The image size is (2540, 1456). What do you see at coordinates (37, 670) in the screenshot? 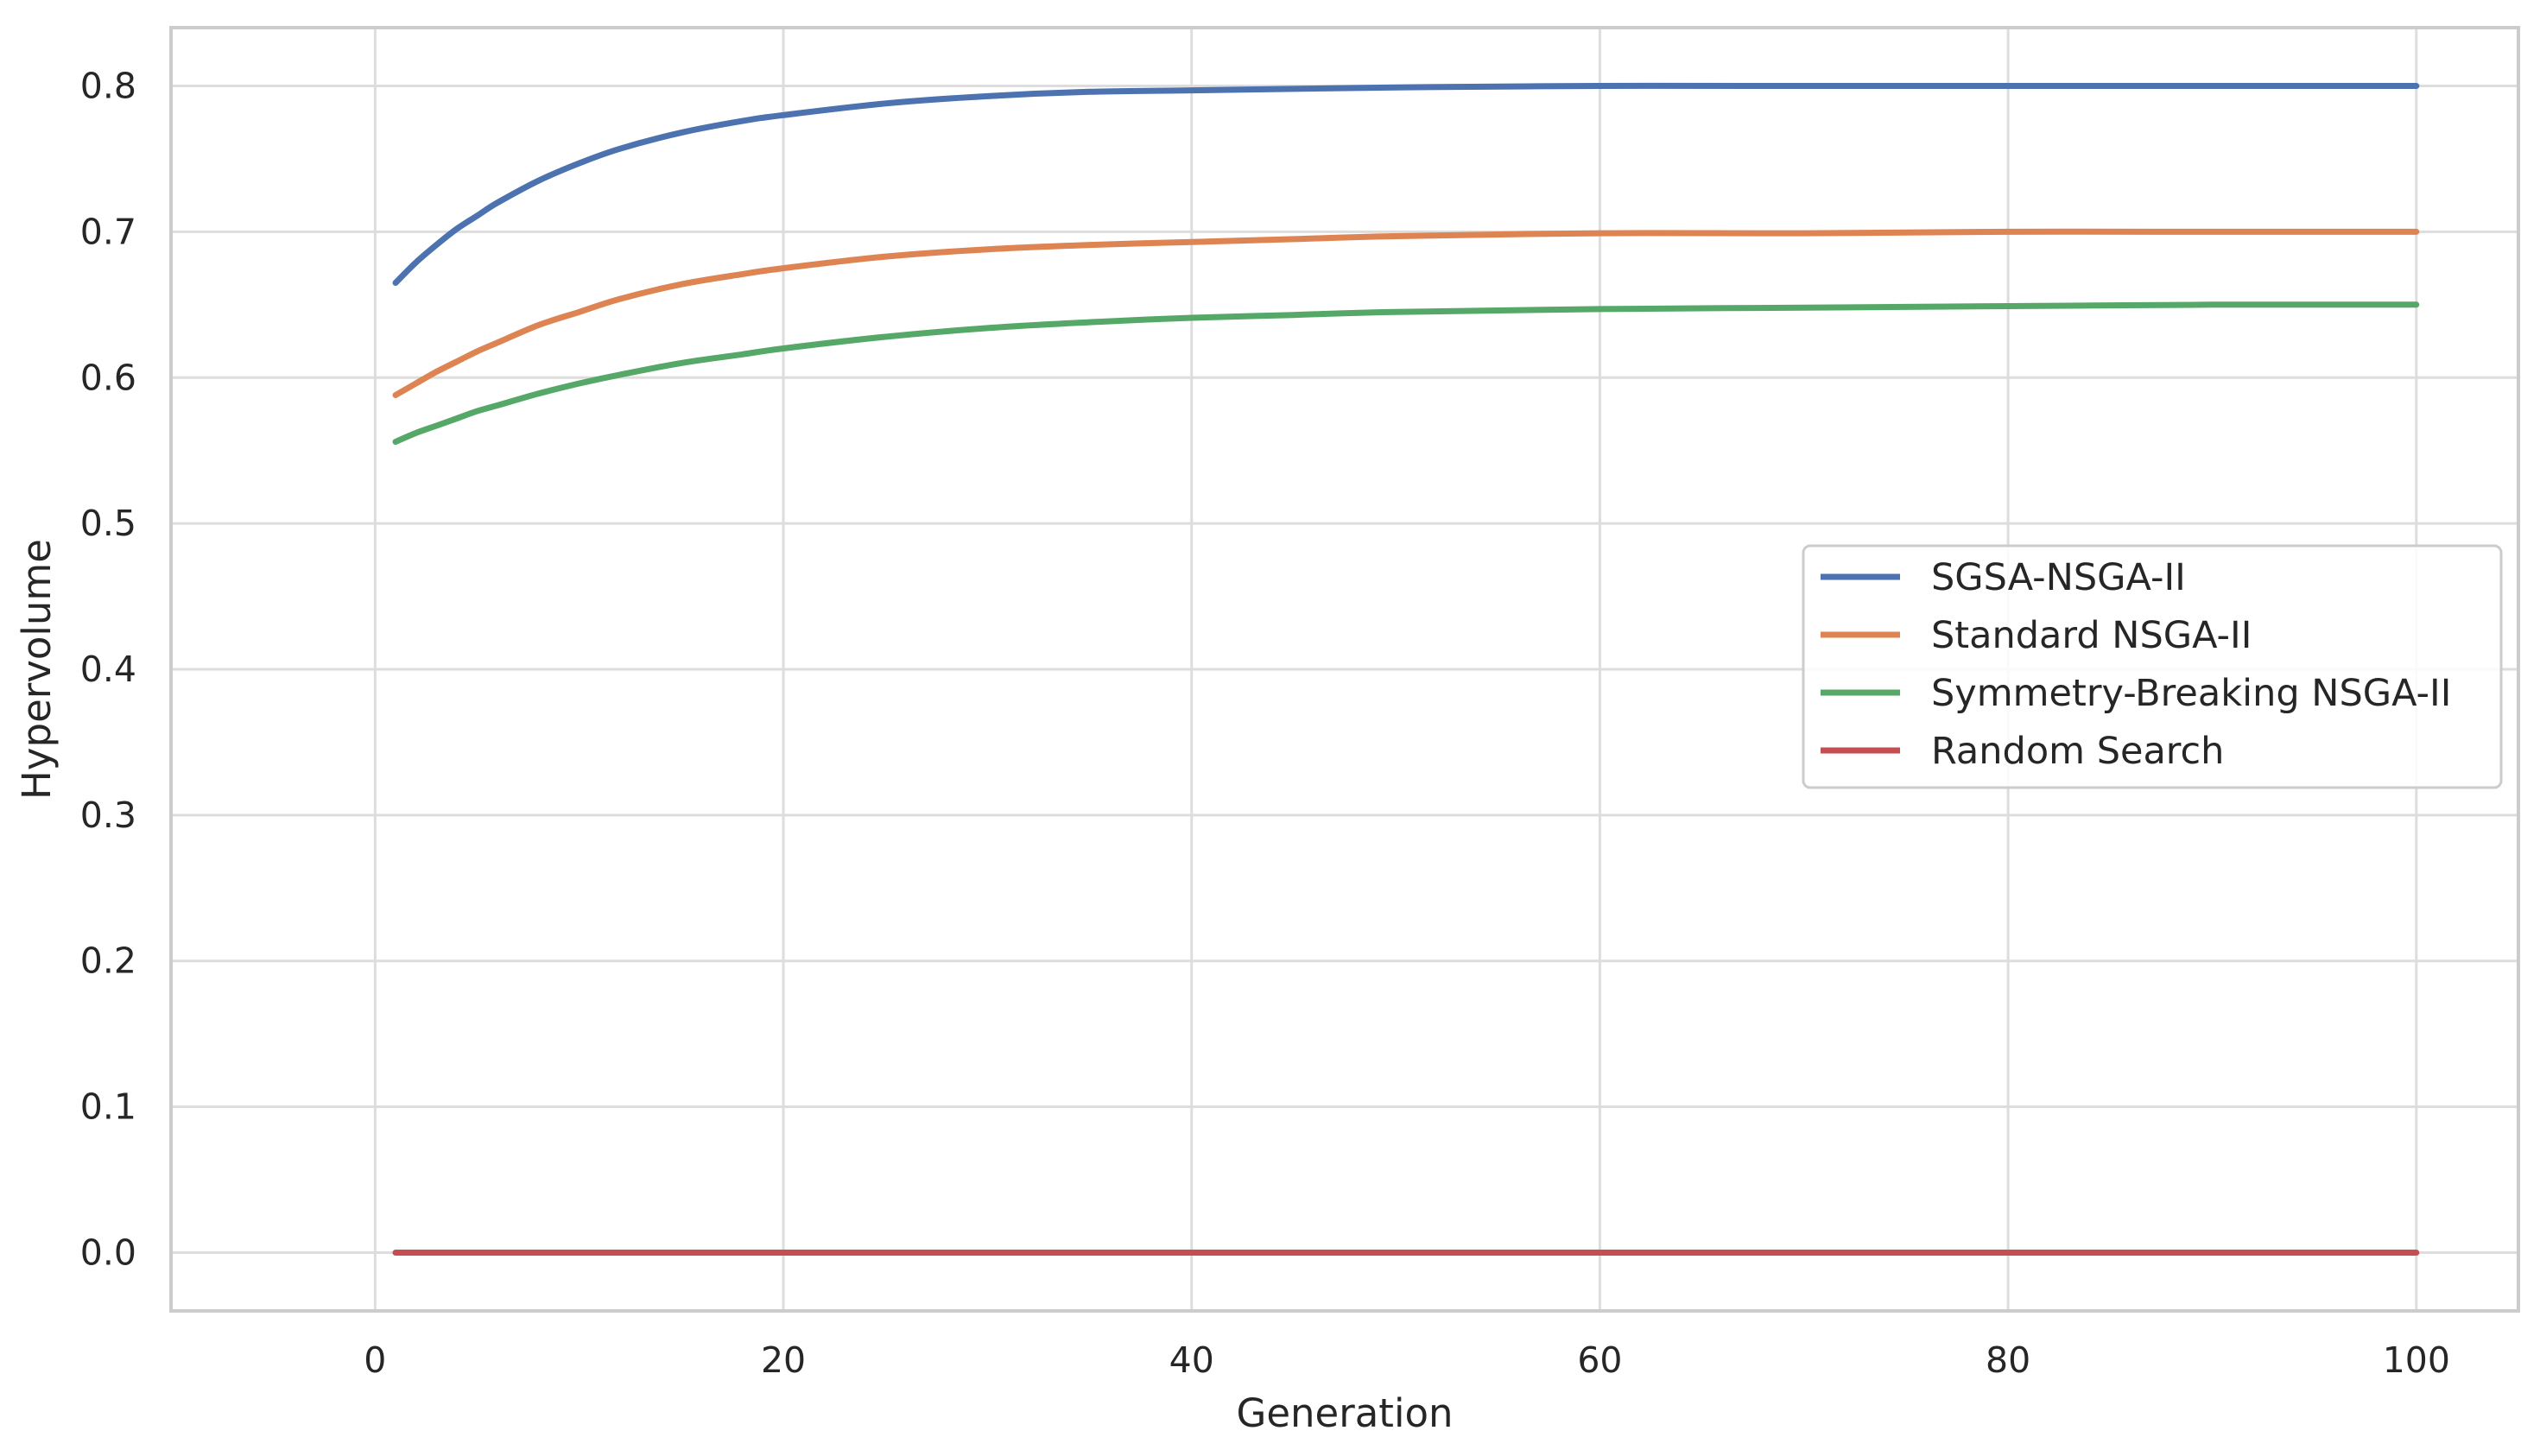
I see `y-axis-label: Hypervolume` at bounding box center [37, 670].